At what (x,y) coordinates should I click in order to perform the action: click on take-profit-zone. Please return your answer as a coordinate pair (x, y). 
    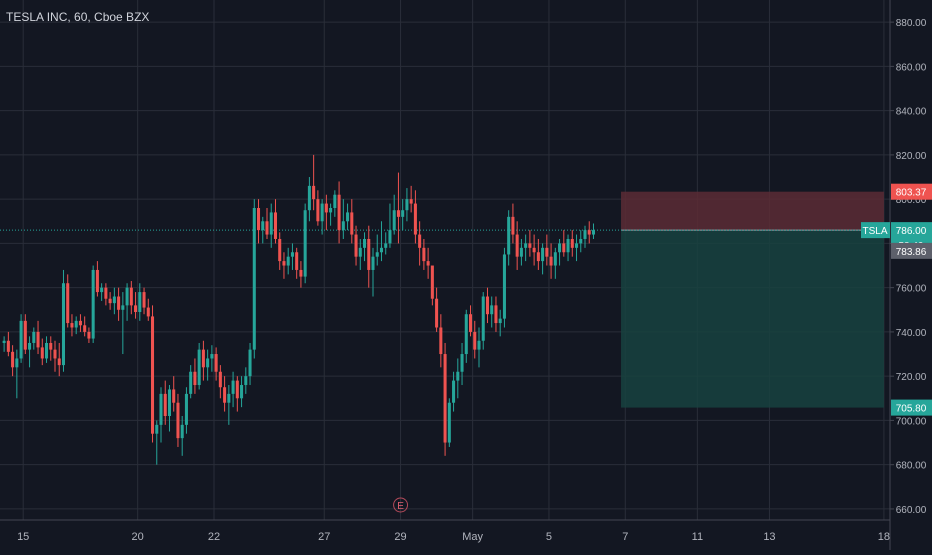
    Looking at the image, I should click on (752, 319).